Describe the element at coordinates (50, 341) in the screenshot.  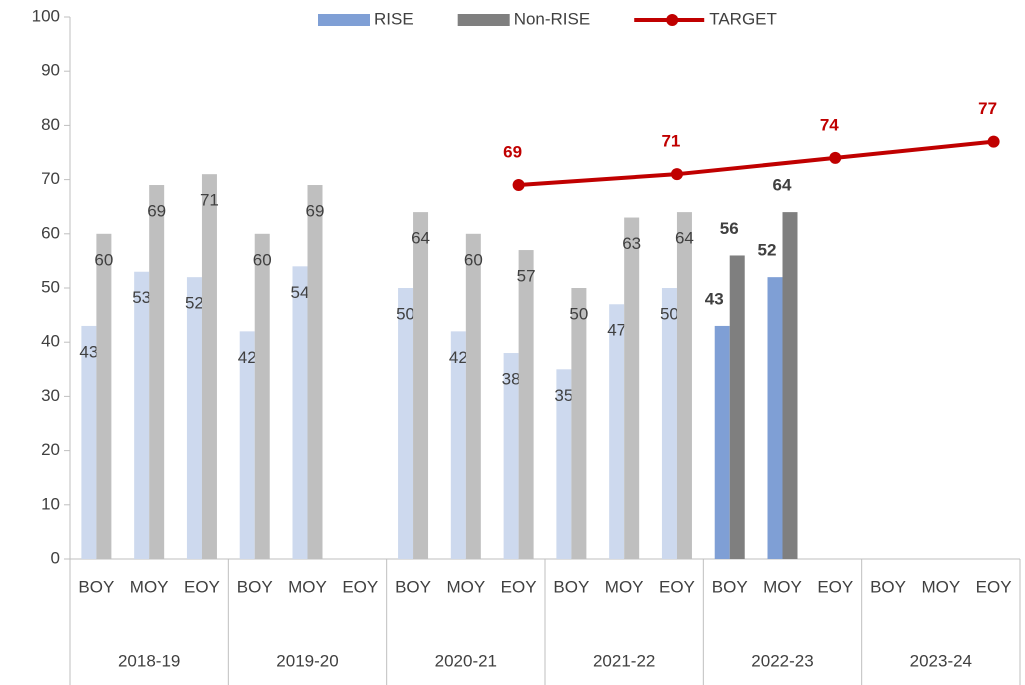
I see `y-tick-label: 40` at that location.